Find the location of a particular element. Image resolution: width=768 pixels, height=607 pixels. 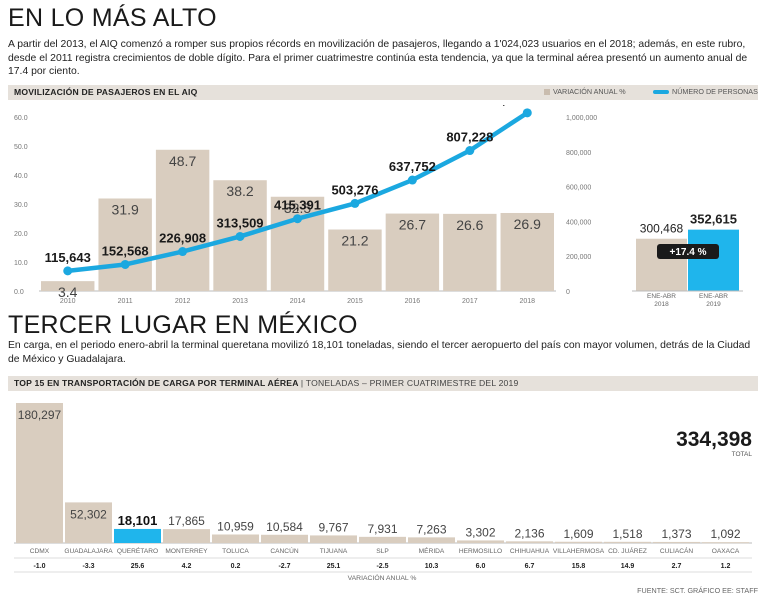

passengers-point-label: 152,568 is located at coordinates (125, 250).